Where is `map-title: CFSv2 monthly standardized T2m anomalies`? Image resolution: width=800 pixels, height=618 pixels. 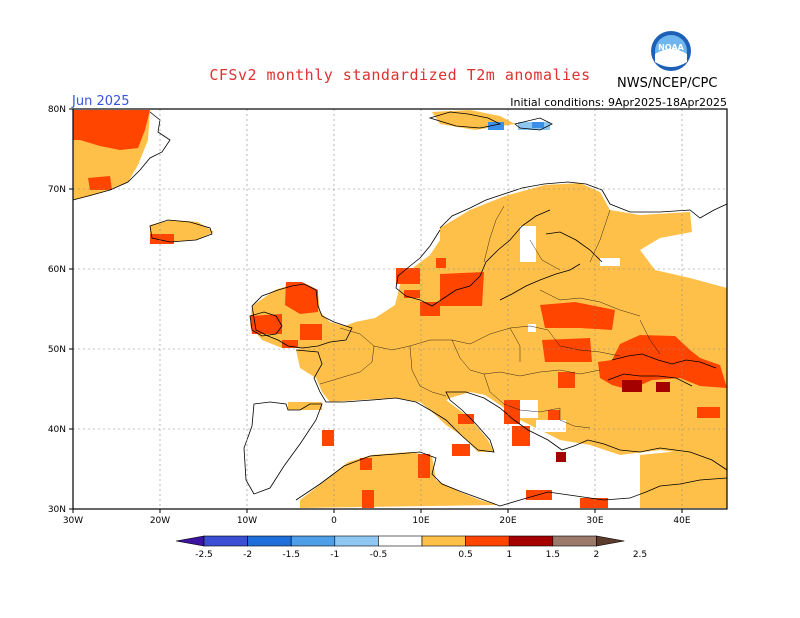 map-title: CFSv2 monthly standardized T2m anomalies is located at coordinates (400, 75).